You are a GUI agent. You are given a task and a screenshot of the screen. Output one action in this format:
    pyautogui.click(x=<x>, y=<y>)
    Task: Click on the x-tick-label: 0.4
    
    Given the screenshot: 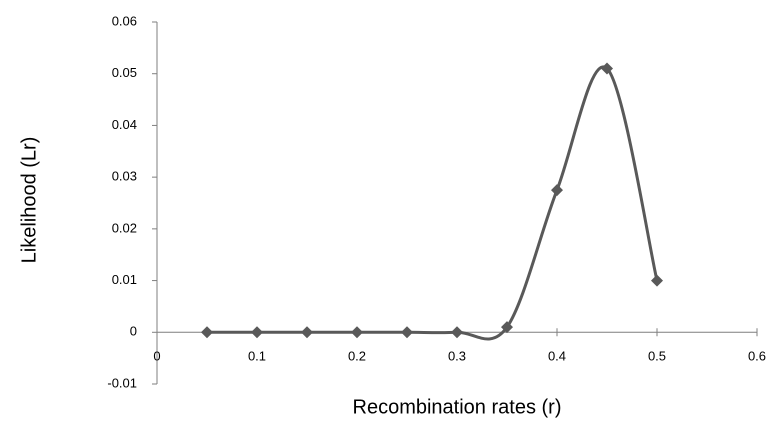 What is the action you would take?
    pyautogui.click(x=557, y=356)
    